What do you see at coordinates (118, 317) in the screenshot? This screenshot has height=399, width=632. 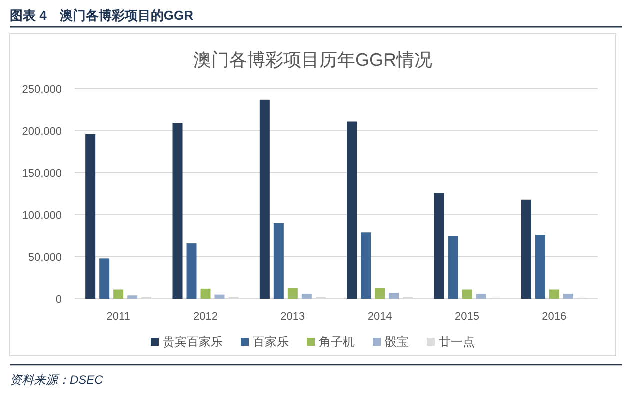 I see `x-tick-label: 2011` at bounding box center [118, 317].